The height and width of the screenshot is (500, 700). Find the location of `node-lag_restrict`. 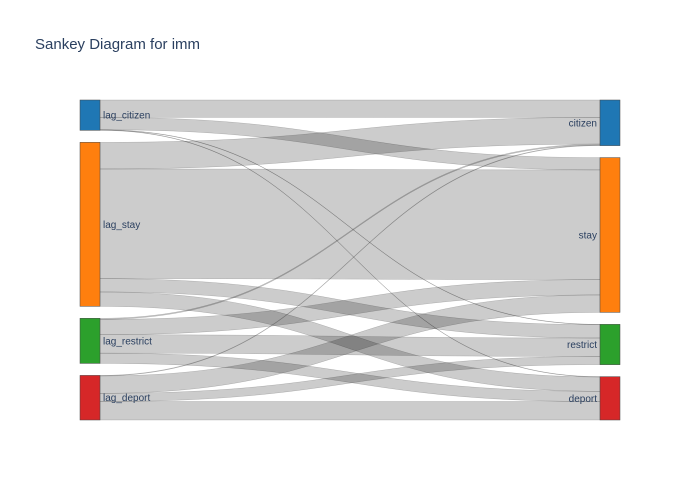

node-lag_restrict is located at coordinates (90, 341).